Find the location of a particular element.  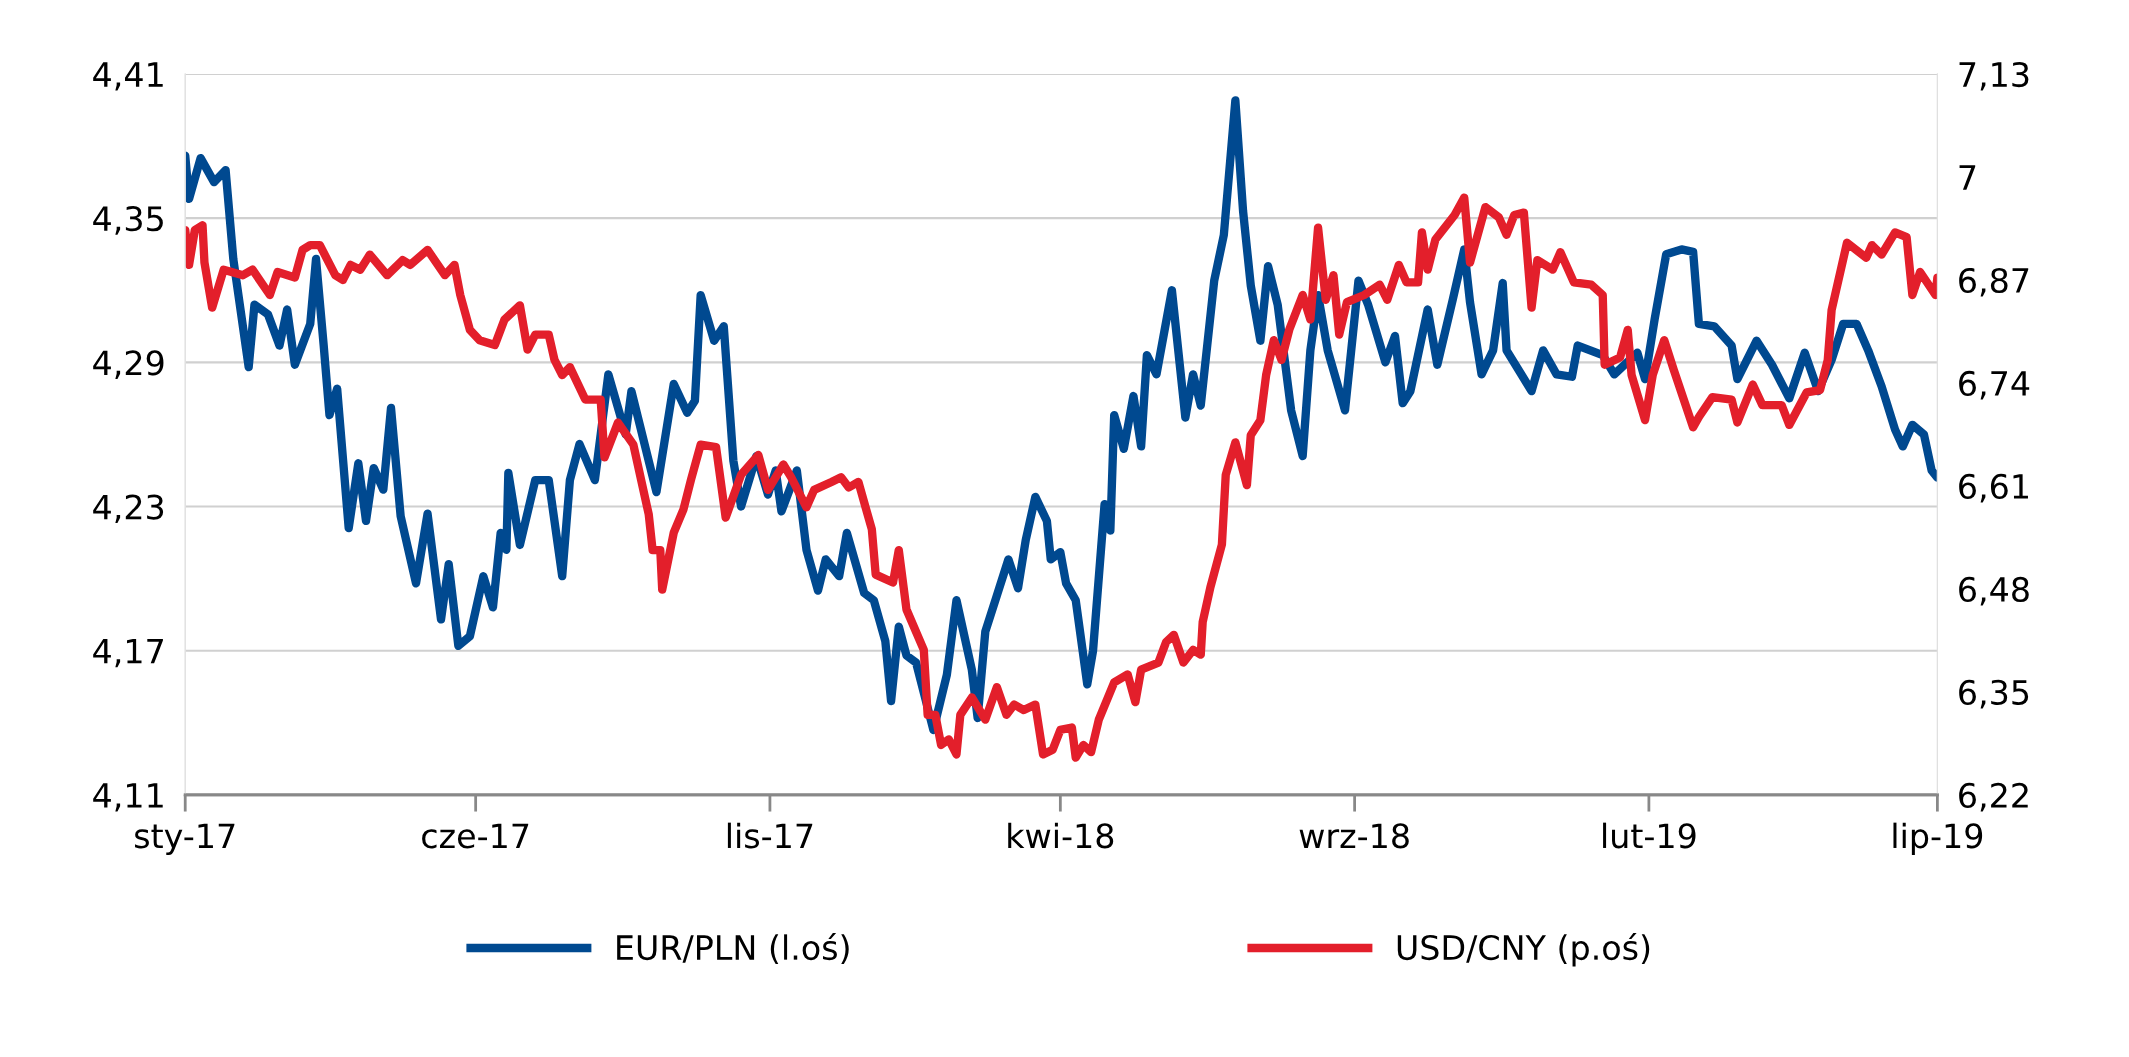

y-tick-label: 4,17 is located at coordinates (128, 653).